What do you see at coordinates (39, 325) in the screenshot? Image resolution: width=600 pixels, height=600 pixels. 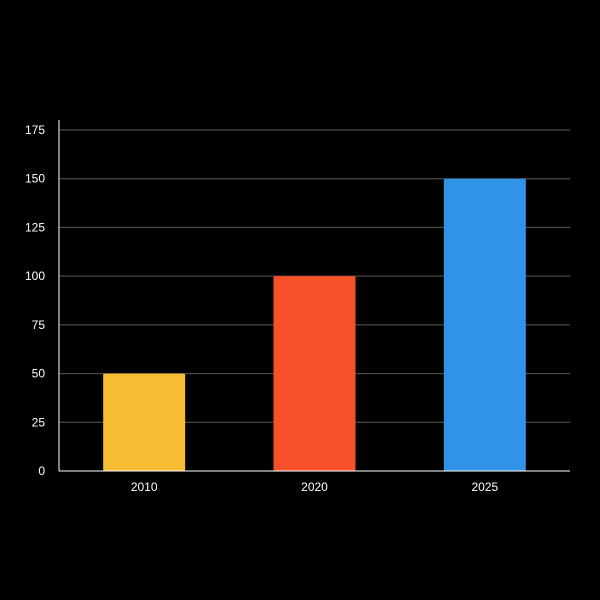 I see `y-tick-label-75: 75` at bounding box center [39, 325].